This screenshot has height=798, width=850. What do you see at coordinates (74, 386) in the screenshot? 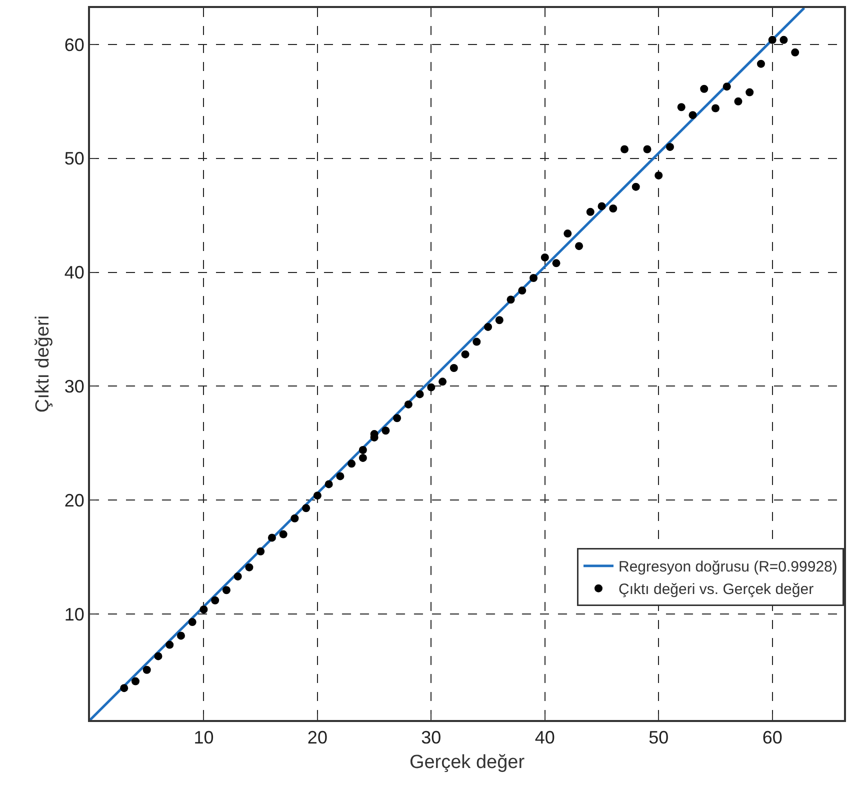
I see `y-tick-label: 30` at bounding box center [74, 386].